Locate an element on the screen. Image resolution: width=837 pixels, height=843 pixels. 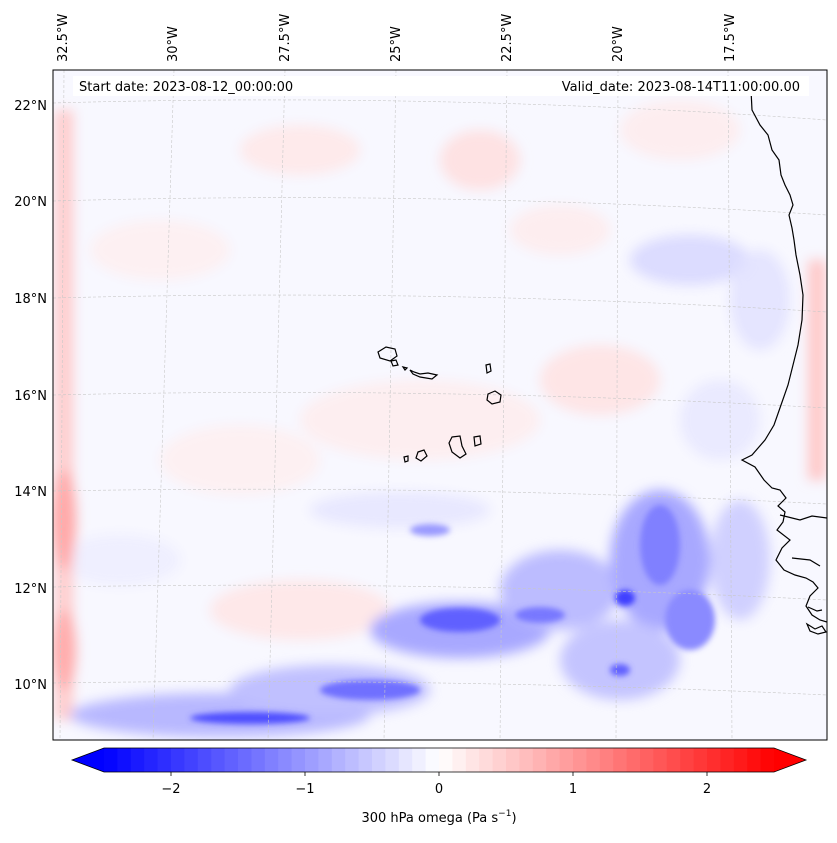
lon-label: 20°W is located at coordinates (618, 44).